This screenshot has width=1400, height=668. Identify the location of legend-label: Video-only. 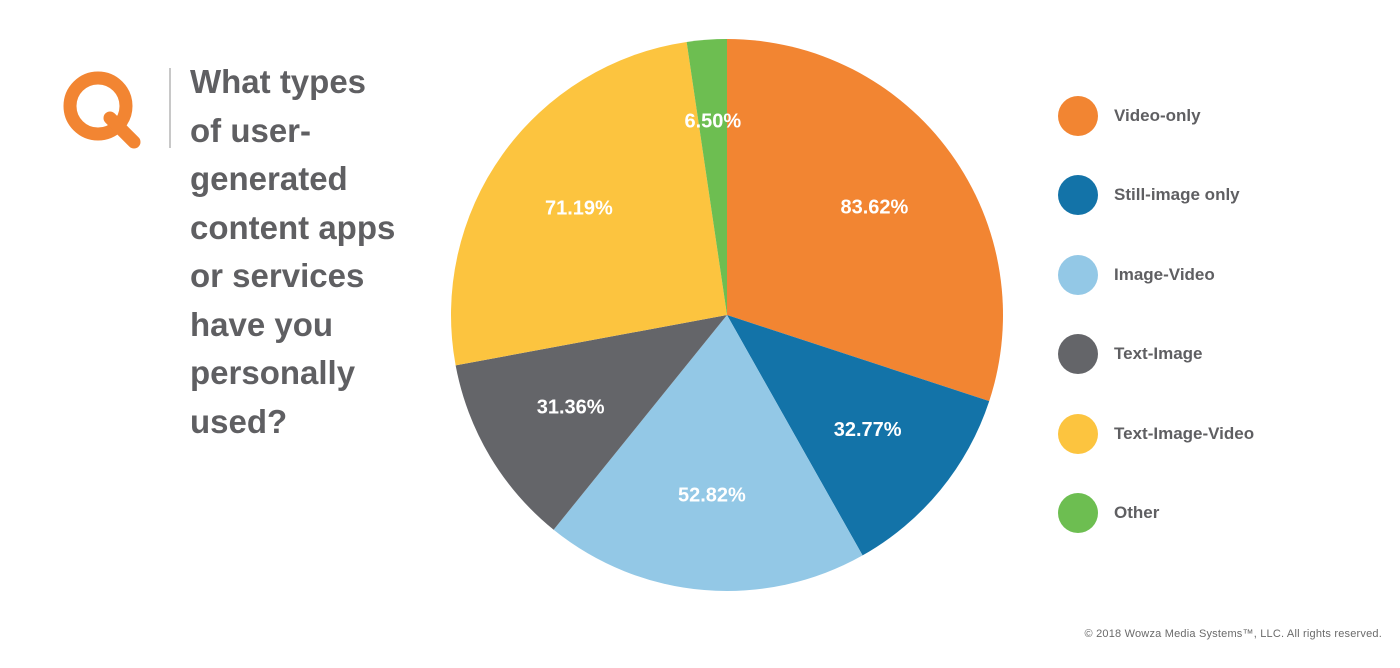
(1157, 115).